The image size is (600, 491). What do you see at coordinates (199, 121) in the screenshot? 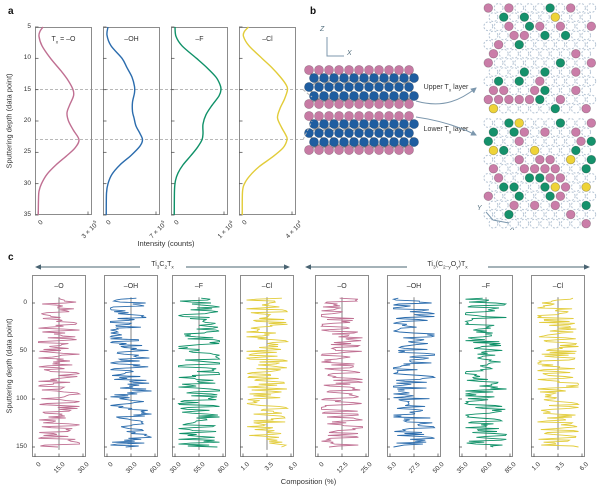
I see `depth-profile-plot-f` at bounding box center [199, 121].